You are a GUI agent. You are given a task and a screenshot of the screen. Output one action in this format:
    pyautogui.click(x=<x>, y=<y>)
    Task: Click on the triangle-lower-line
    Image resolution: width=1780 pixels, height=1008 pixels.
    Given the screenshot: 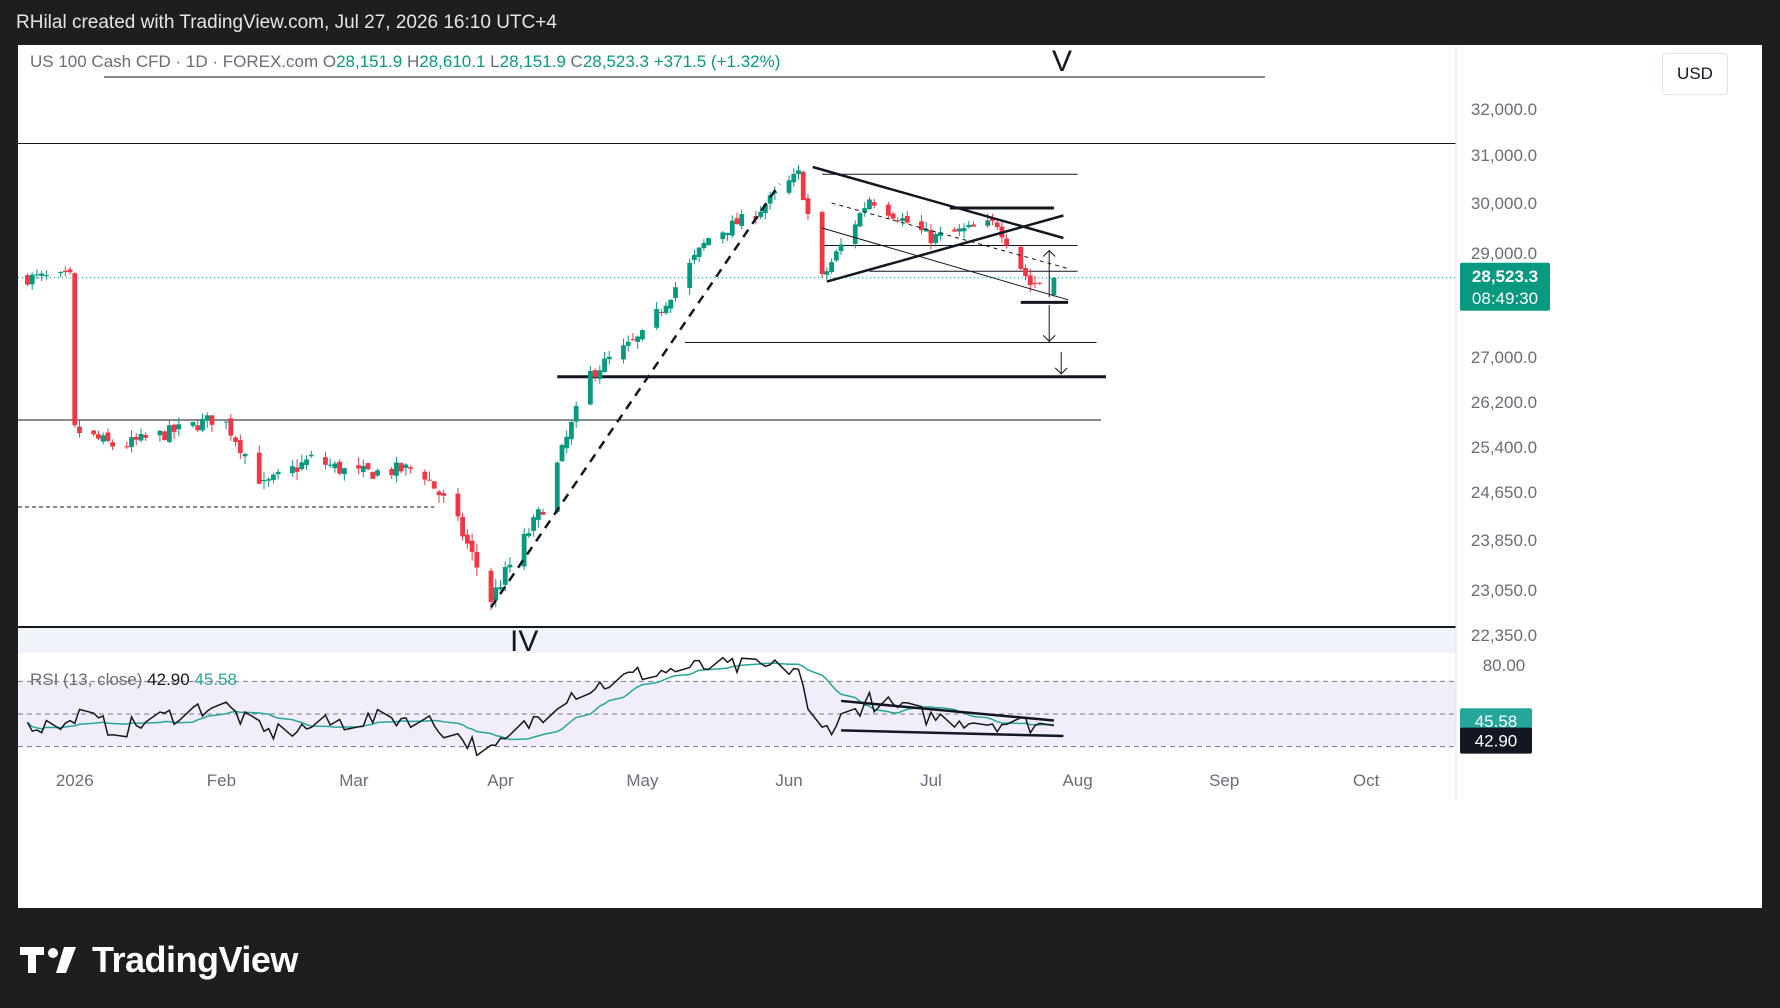 What is the action you would take?
    pyautogui.click(x=945, y=248)
    